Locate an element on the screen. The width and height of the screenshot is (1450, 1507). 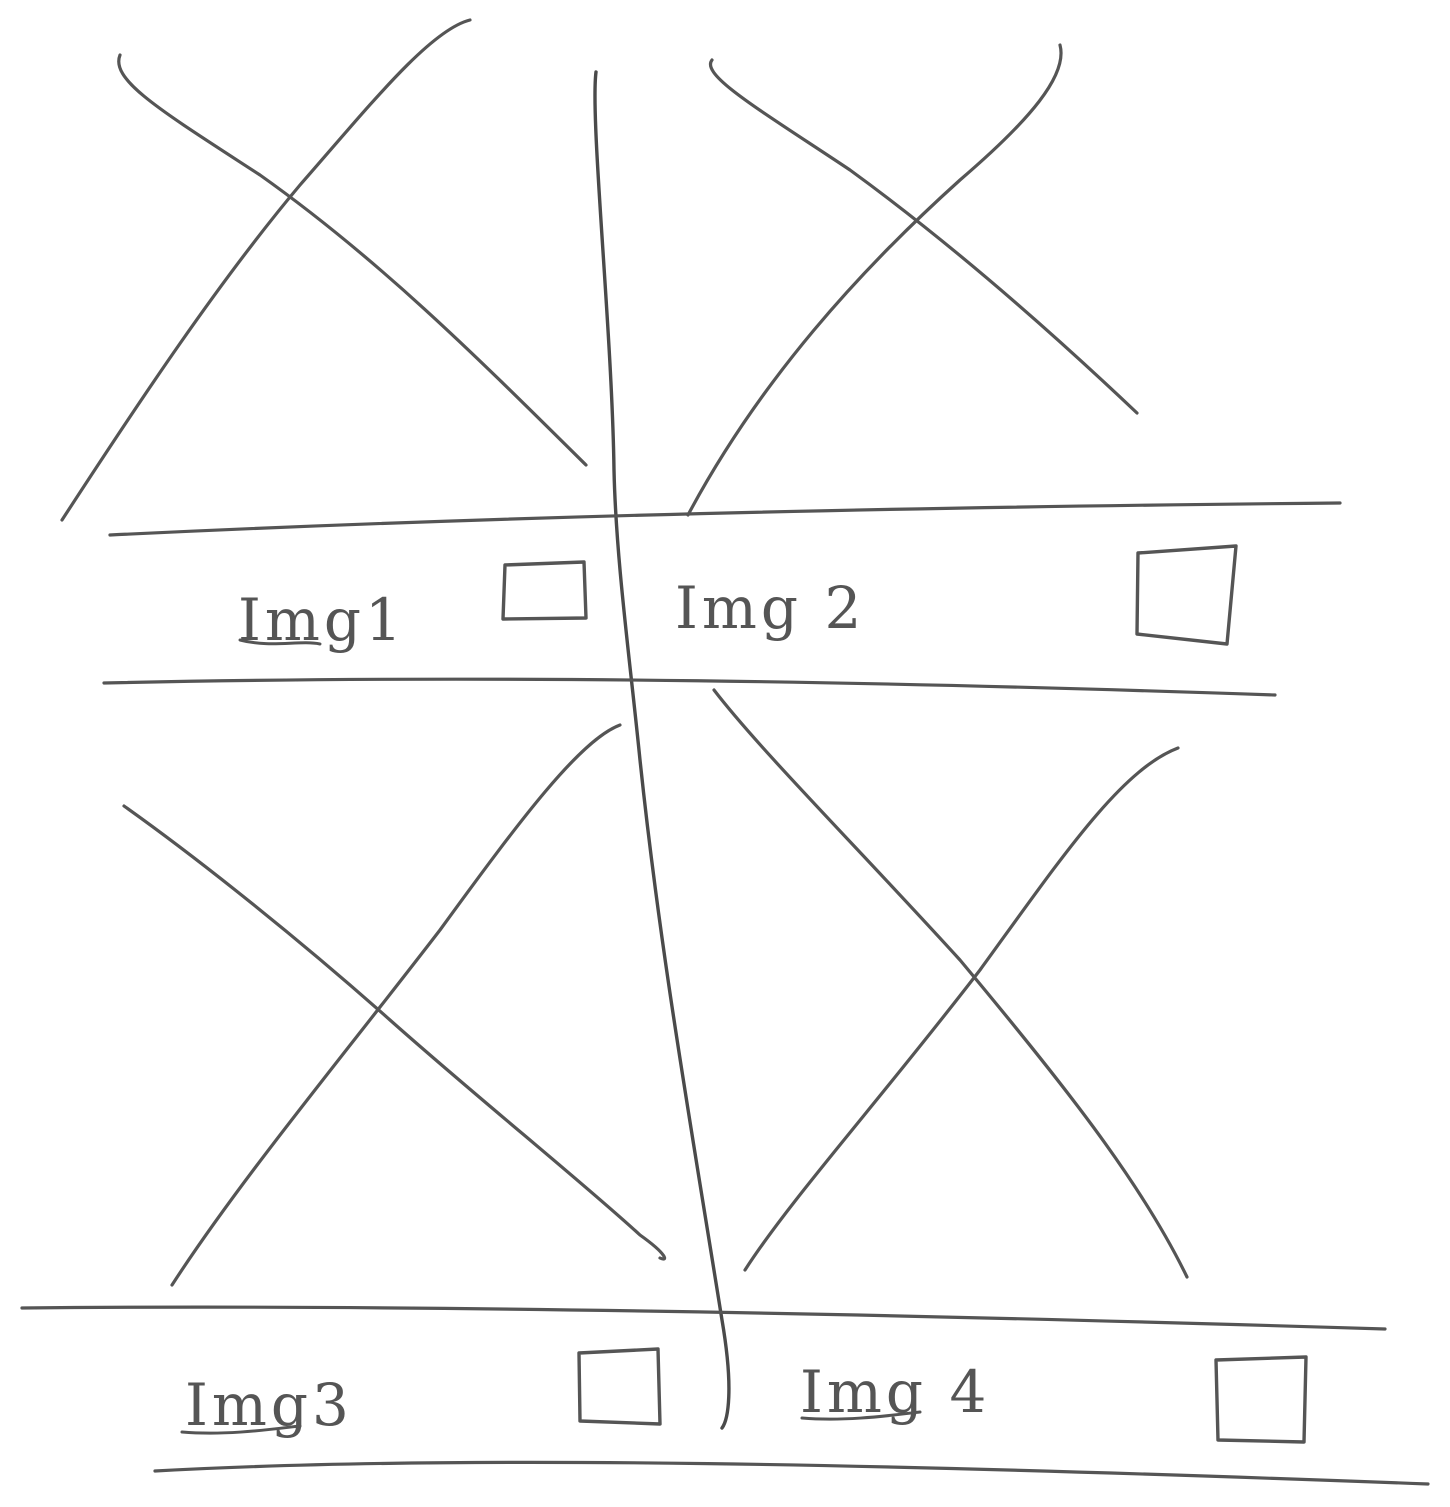
tile-4-cross-line-a is located at coordinates (950, 983).